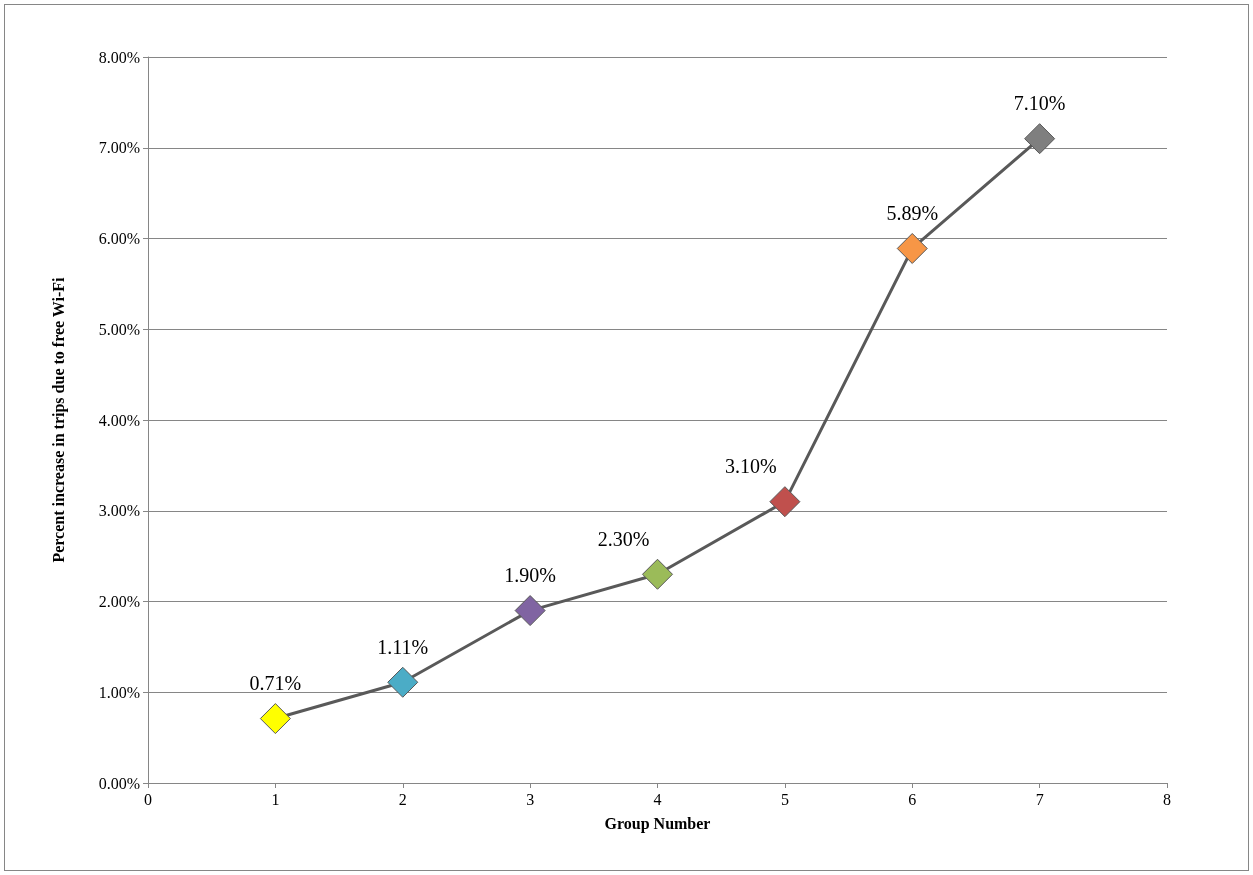 This screenshot has height=875, width=1253. What do you see at coordinates (403, 646) in the screenshot?
I see `data-label: 1.11%` at bounding box center [403, 646].